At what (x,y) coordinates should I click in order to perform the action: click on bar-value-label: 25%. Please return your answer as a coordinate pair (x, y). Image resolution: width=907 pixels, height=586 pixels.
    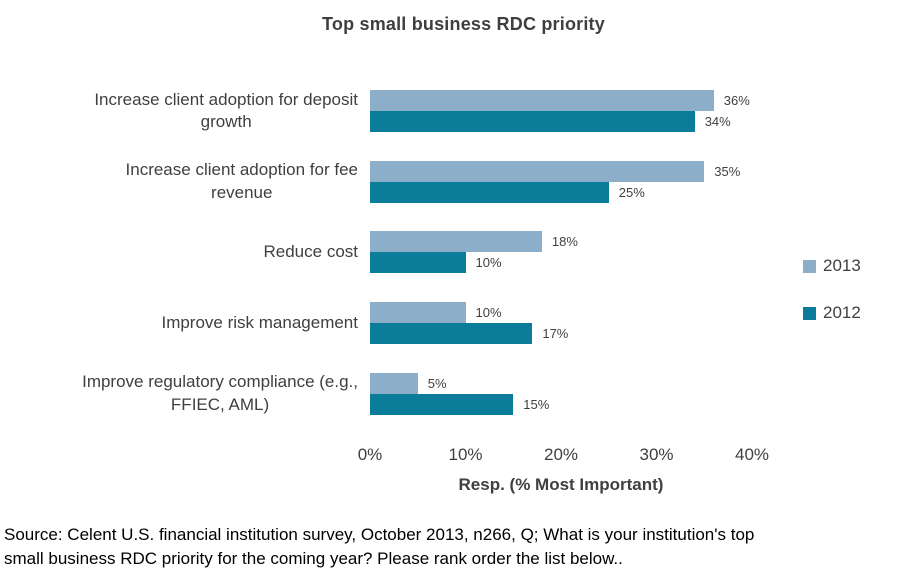
    Looking at the image, I should click on (631, 192).